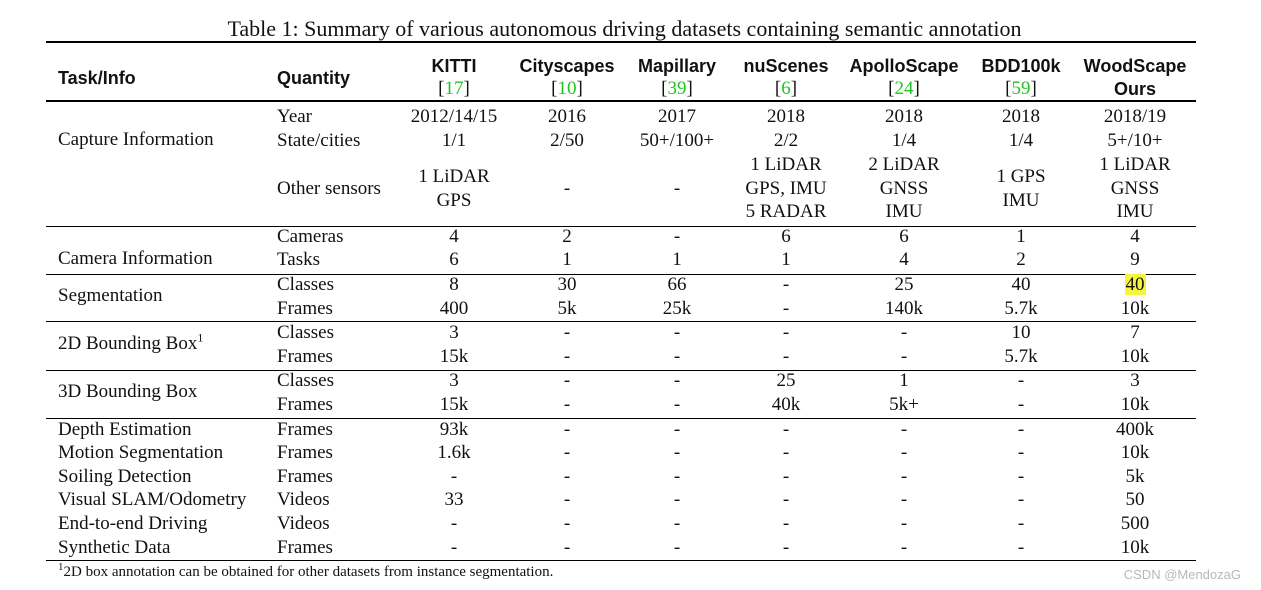 The image size is (1261, 590). What do you see at coordinates (295, 116) in the screenshot?
I see `row-quantity-label: Year` at bounding box center [295, 116].